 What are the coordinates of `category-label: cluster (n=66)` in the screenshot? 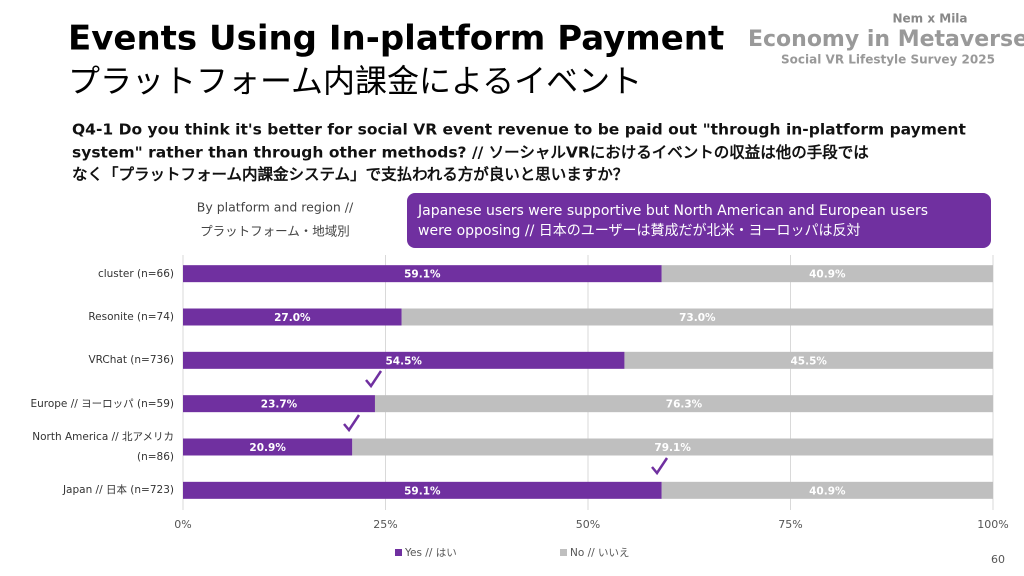 It's located at (135, 273).